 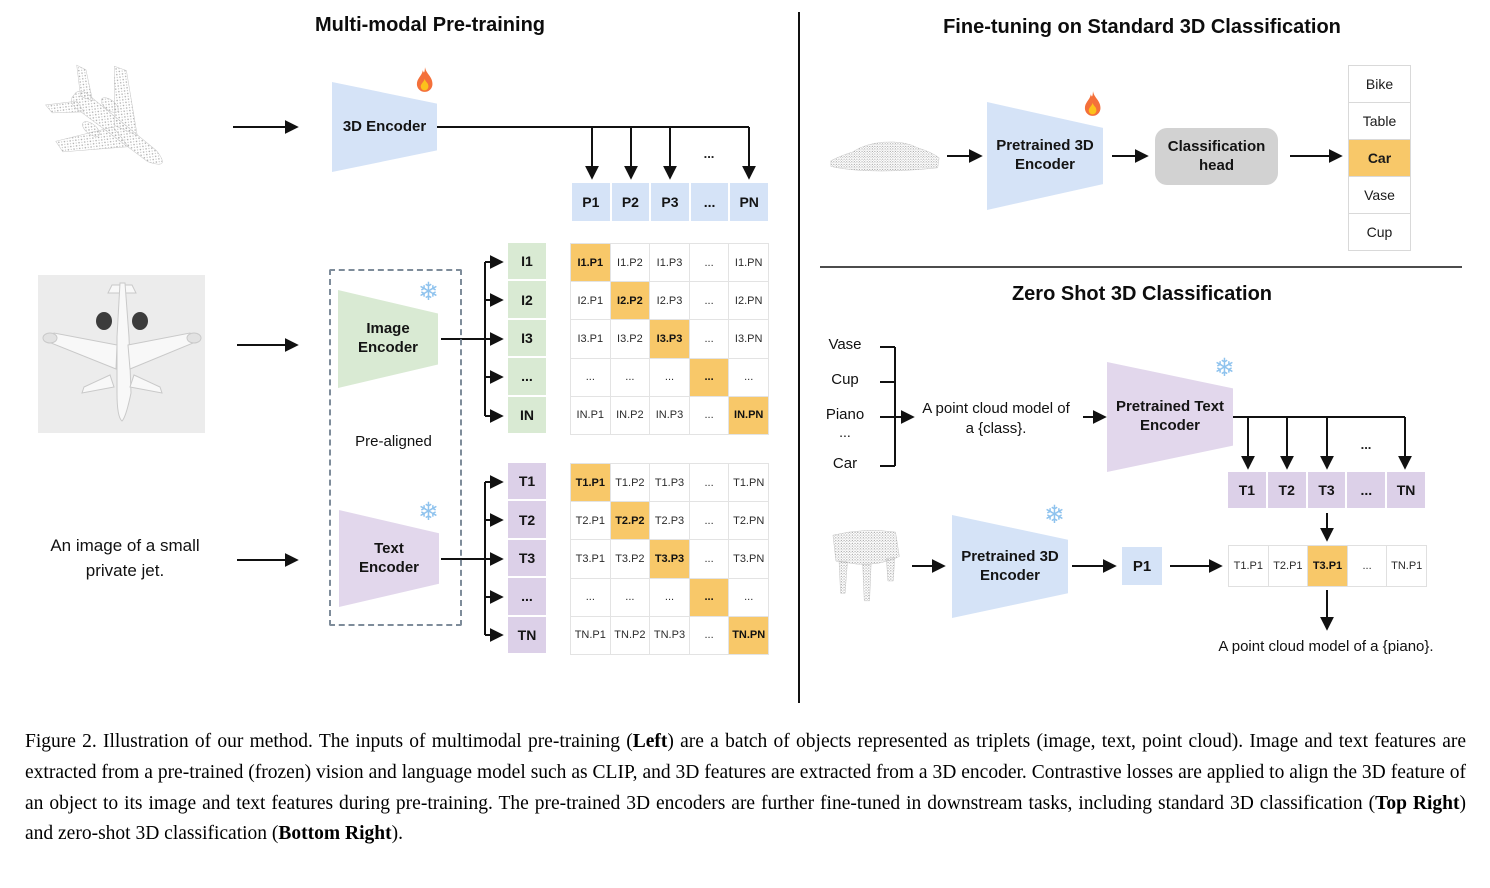 I want to click on zs-class-1: Cup, so click(x=845, y=379).